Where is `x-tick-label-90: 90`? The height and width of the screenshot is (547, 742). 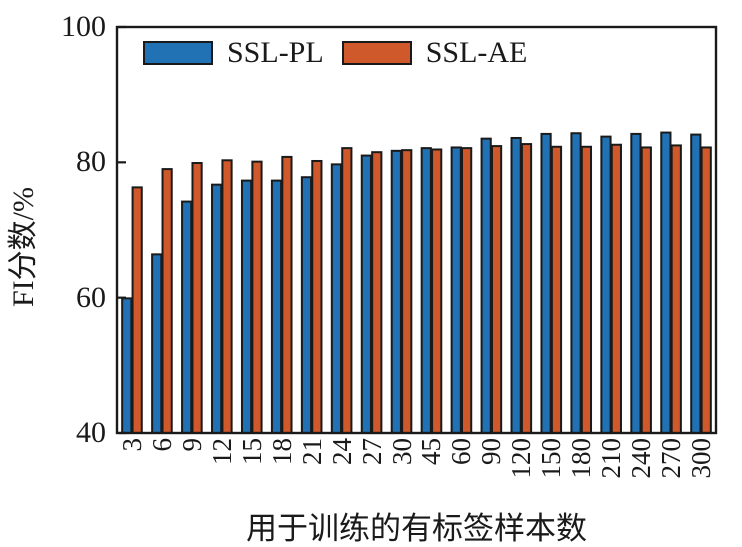 x-tick-label-90: 90 is located at coordinates (491, 451).